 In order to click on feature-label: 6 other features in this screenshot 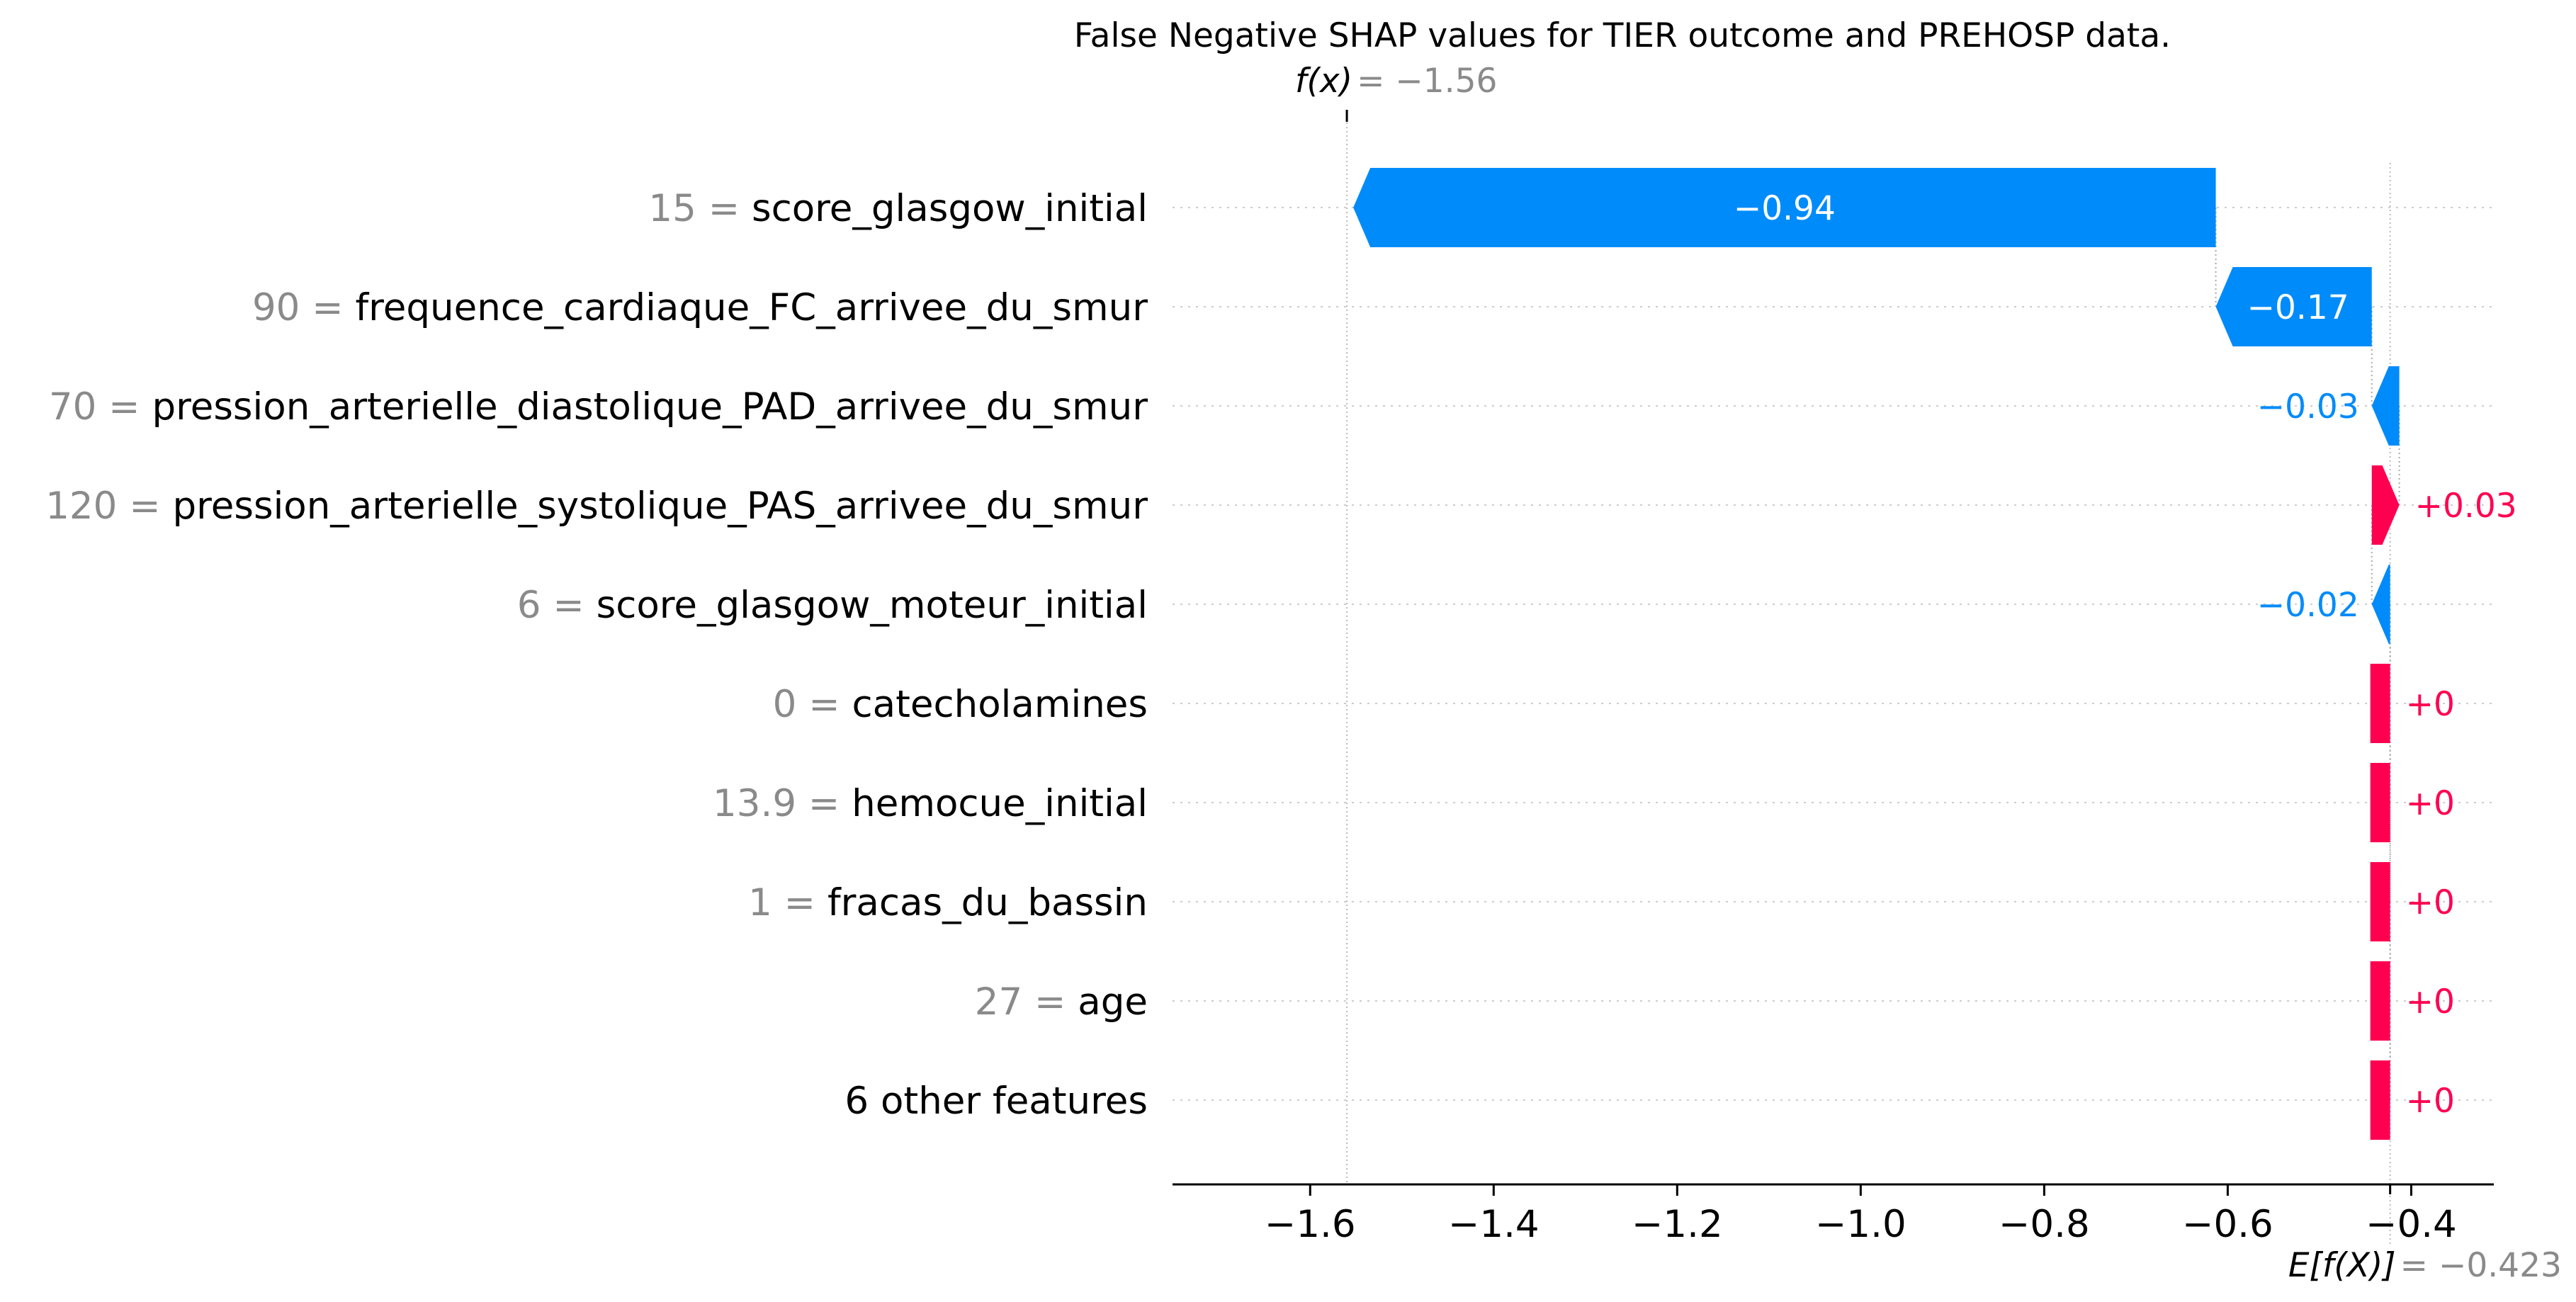, I will do `click(996, 1101)`.